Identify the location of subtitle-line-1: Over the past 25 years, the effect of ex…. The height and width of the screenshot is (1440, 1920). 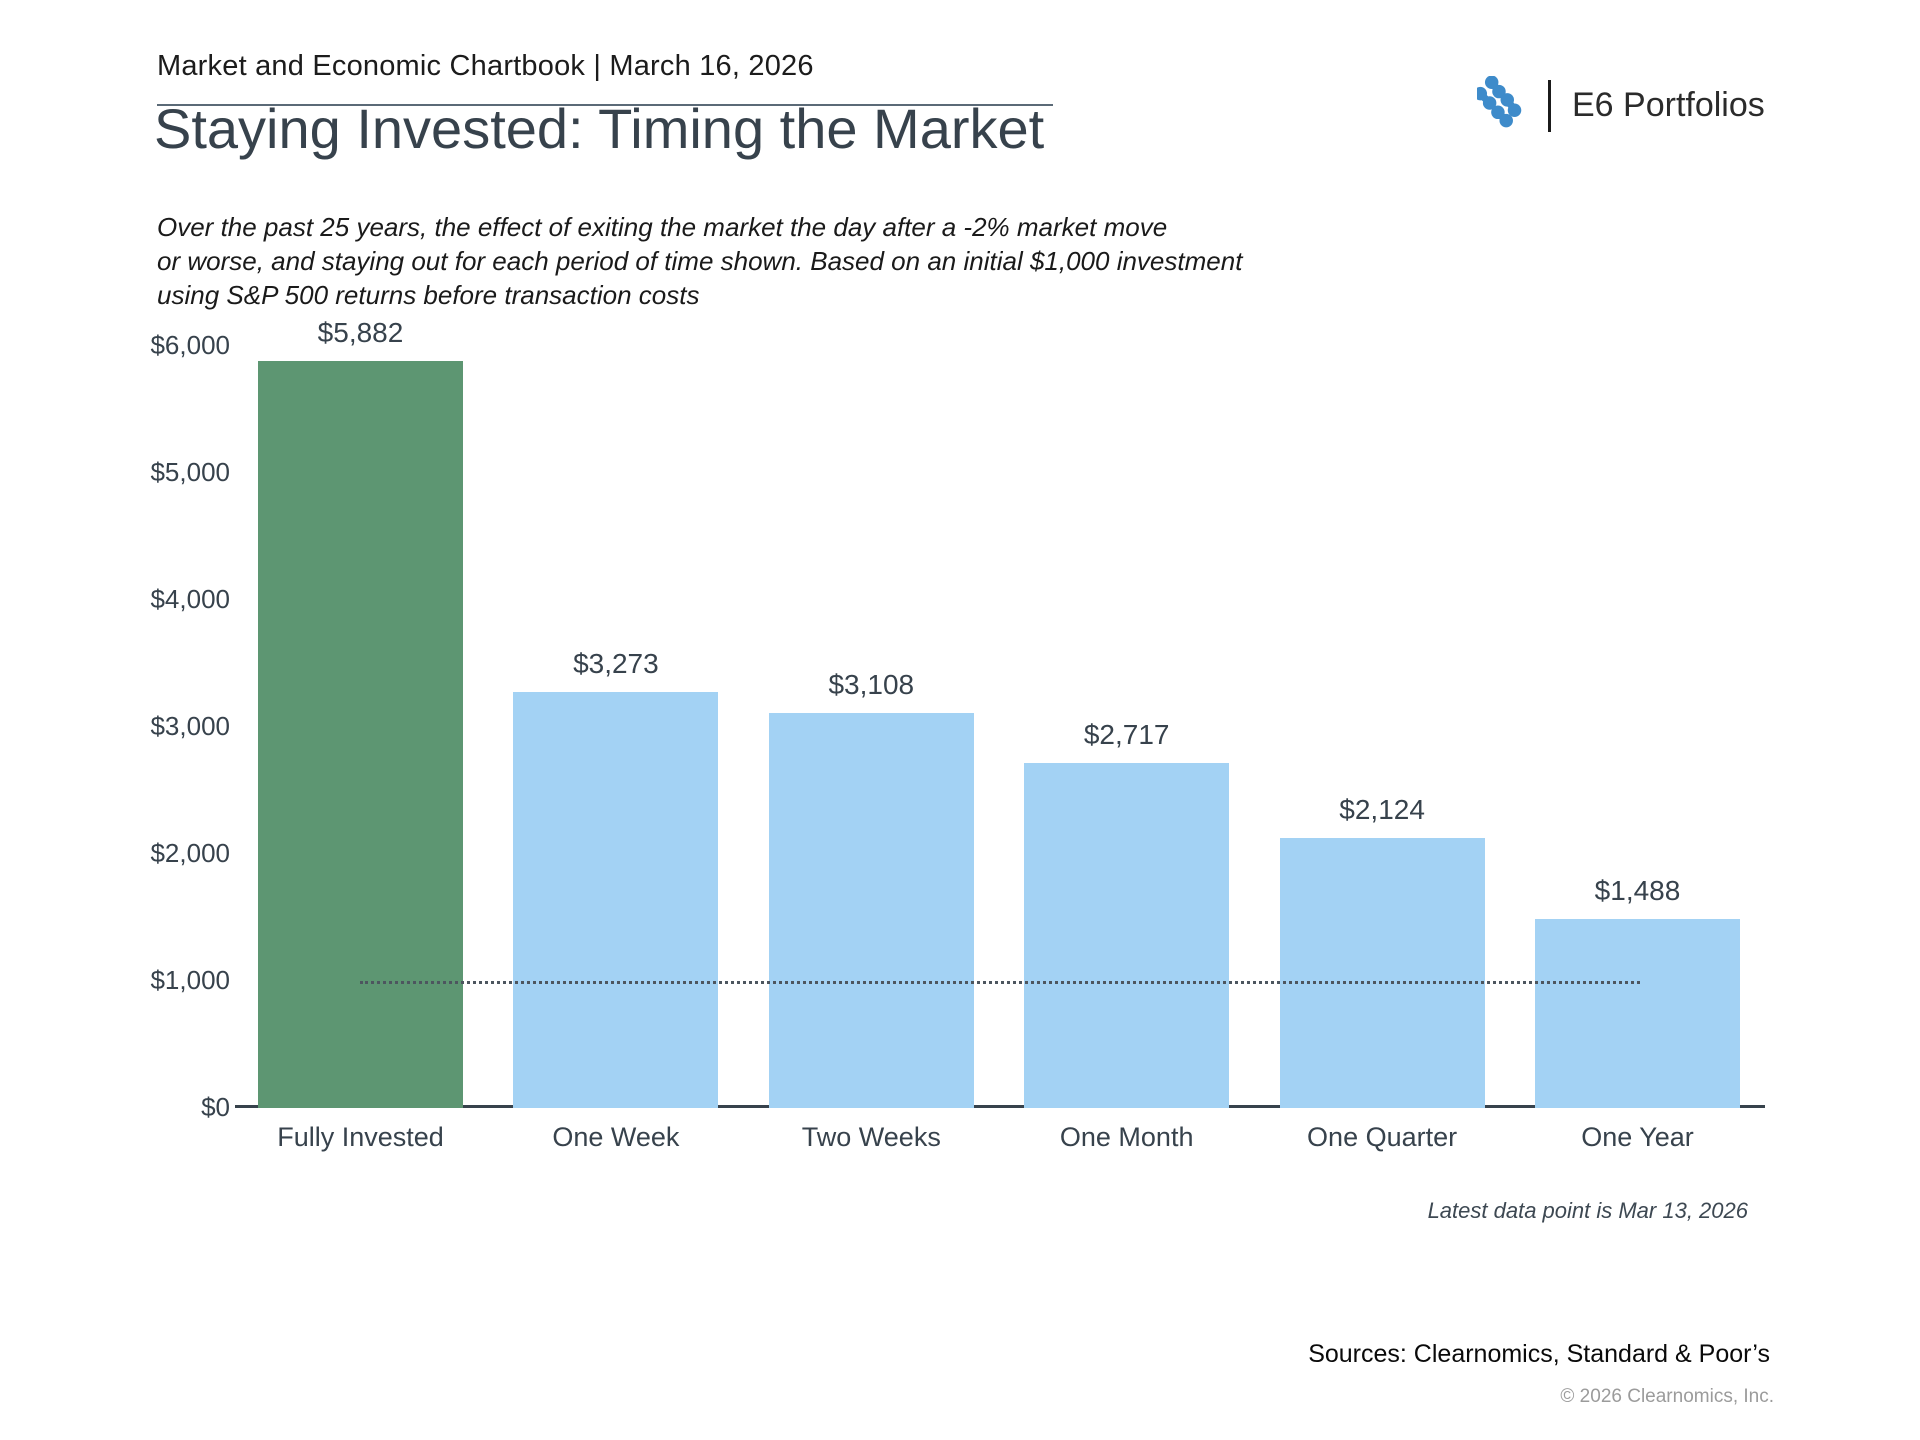
(662, 227).